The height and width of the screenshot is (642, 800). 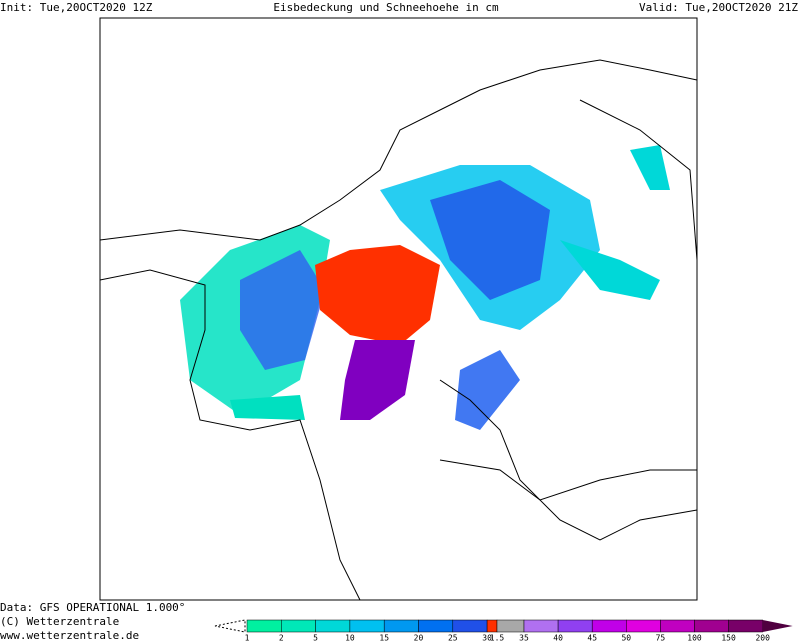 What do you see at coordinates (281, 638) in the screenshot?
I see `legend-label: 2` at bounding box center [281, 638].